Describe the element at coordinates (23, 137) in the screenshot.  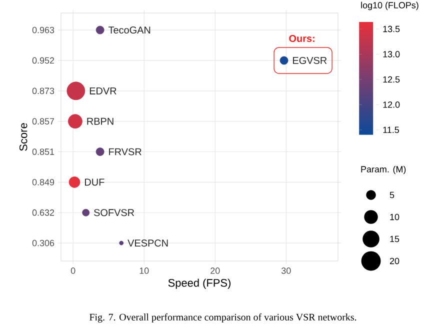
I see `y-axis-title: Score` at that location.